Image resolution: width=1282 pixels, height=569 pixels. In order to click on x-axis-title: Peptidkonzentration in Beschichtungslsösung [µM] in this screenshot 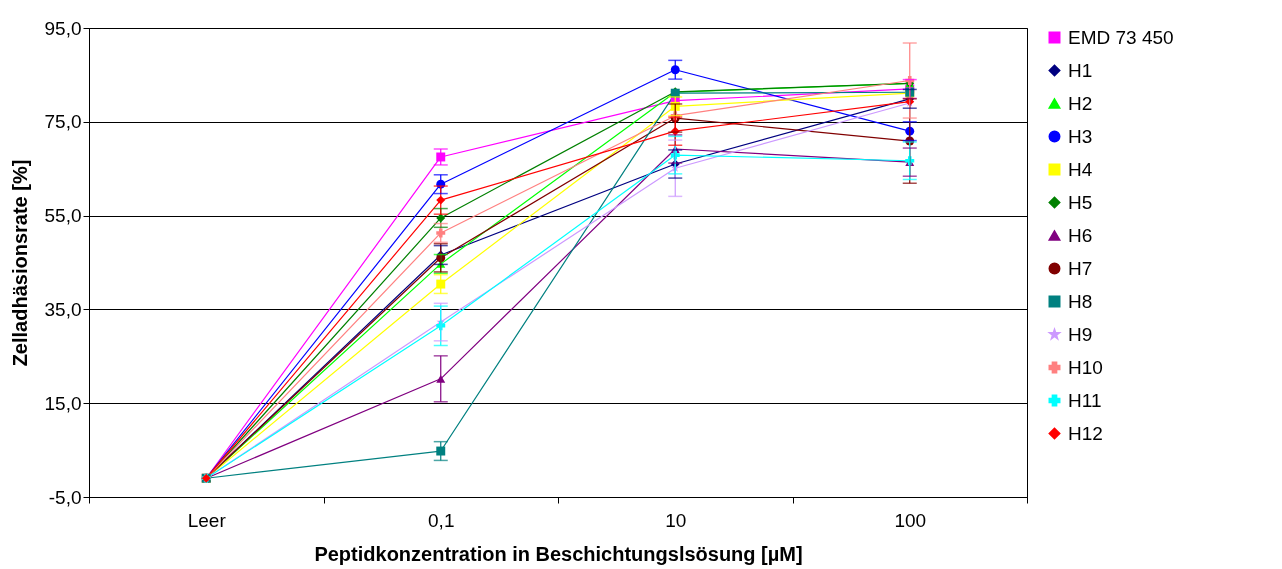, I will do `click(558, 553)`.